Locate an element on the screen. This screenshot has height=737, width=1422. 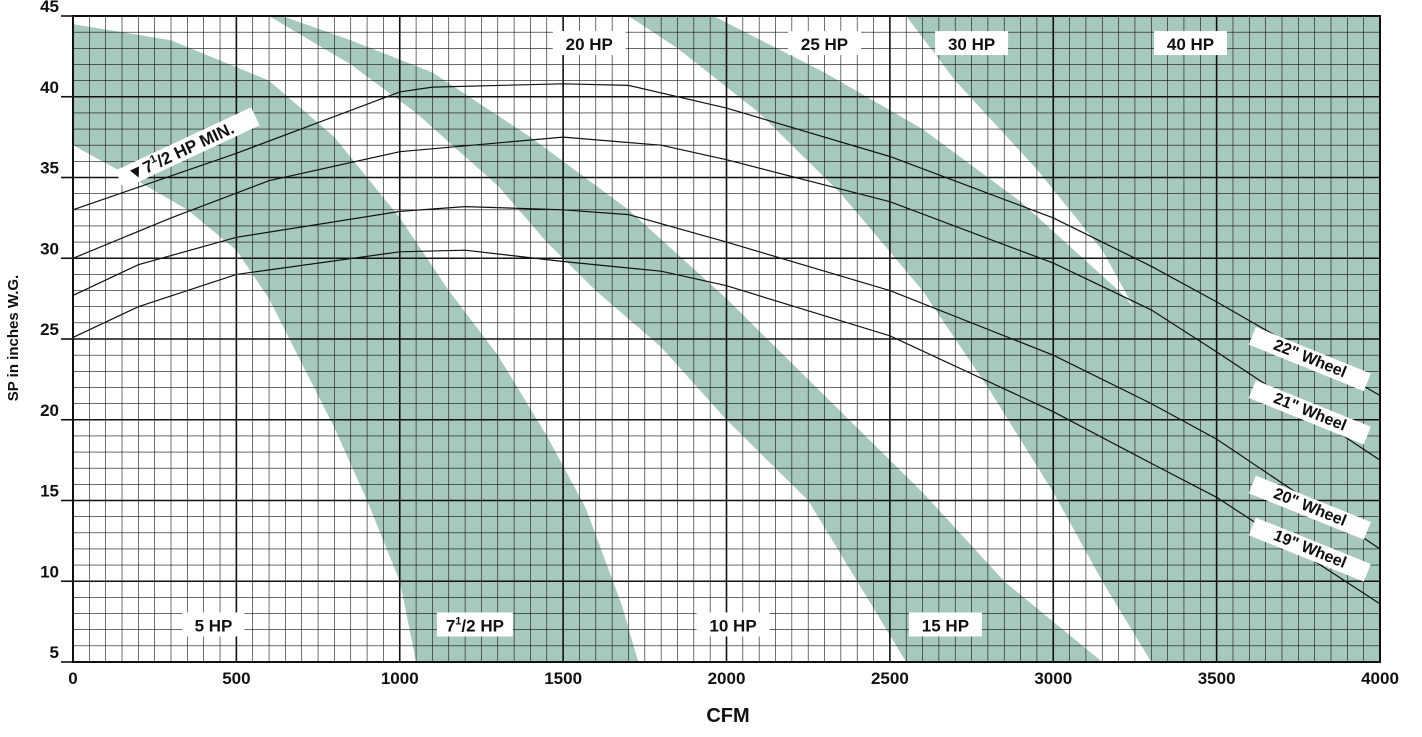
hp-label: 15 HP is located at coordinates (945, 625).